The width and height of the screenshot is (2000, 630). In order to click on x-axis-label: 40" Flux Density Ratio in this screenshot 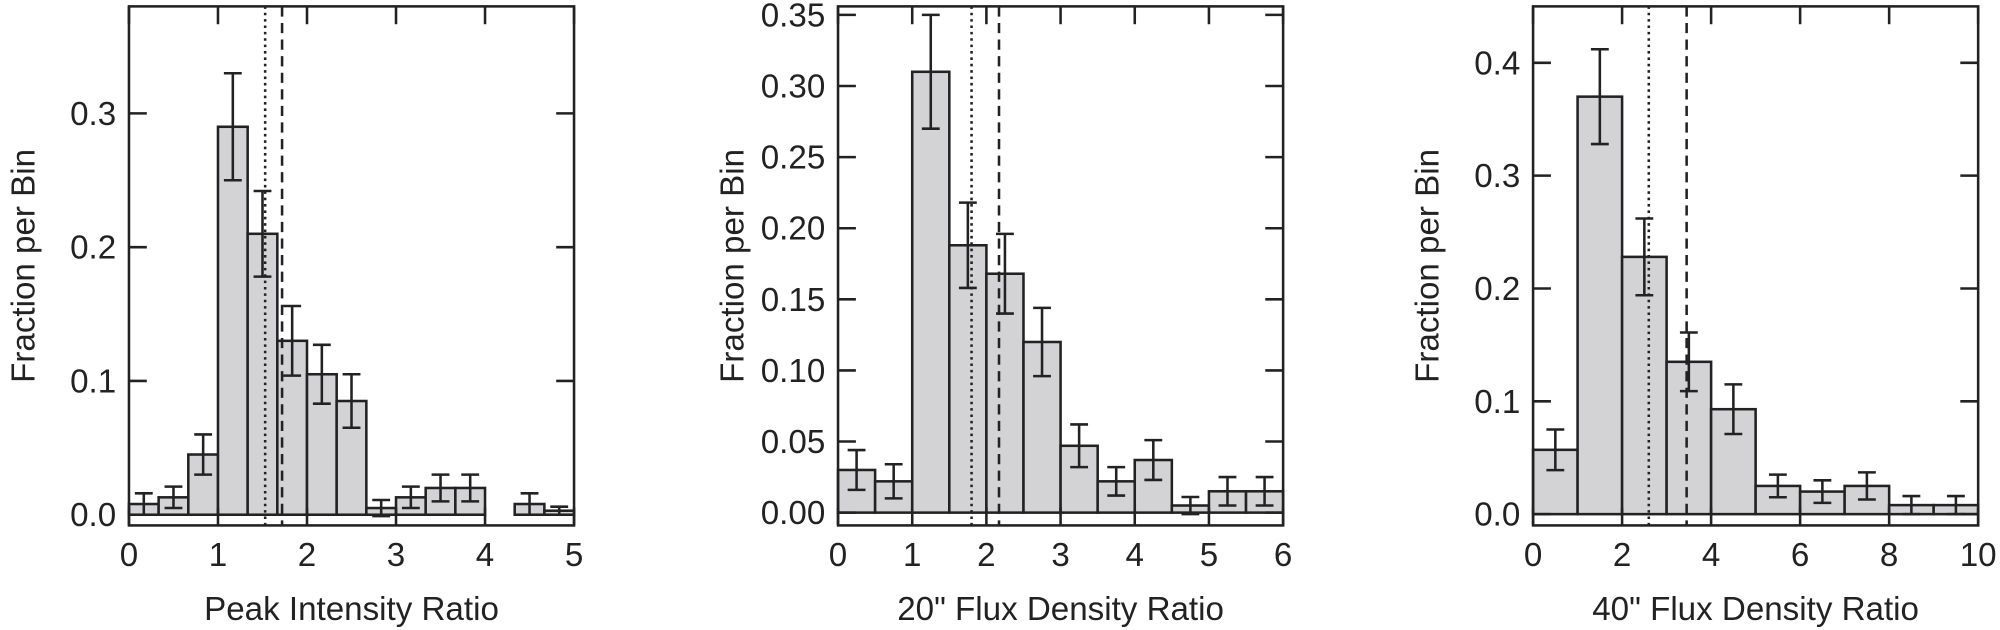, I will do `click(1755, 609)`.